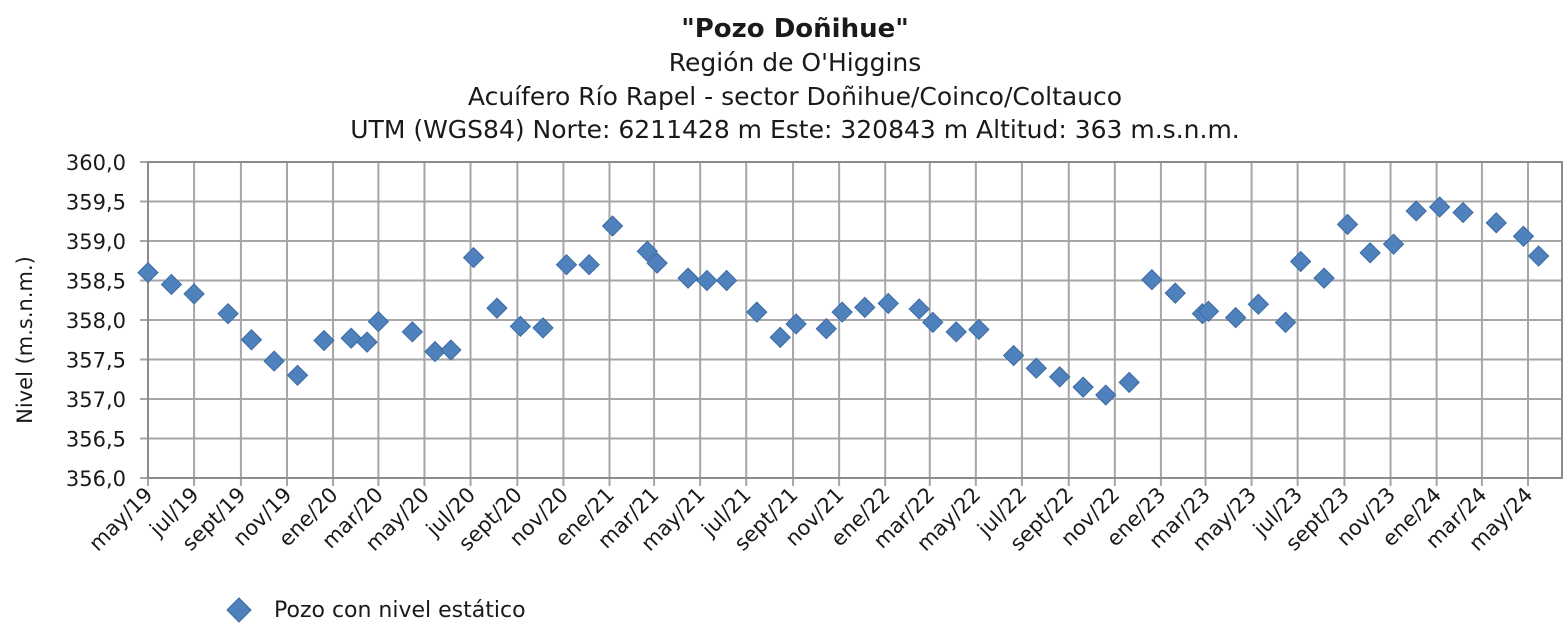  I want to click on legend: Pozo con nivel estático, so click(376, 610).